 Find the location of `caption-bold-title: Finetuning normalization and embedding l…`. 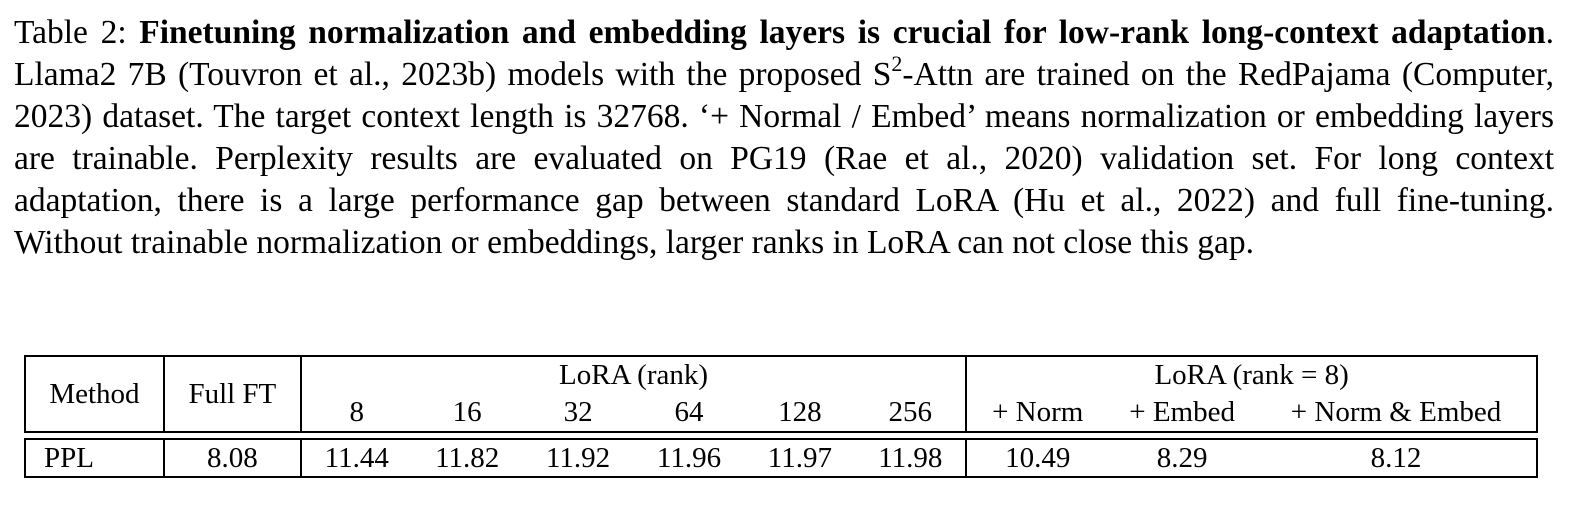

caption-bold-title: Finetuning normalization and embedding l… is located at coordinates (842, 32).